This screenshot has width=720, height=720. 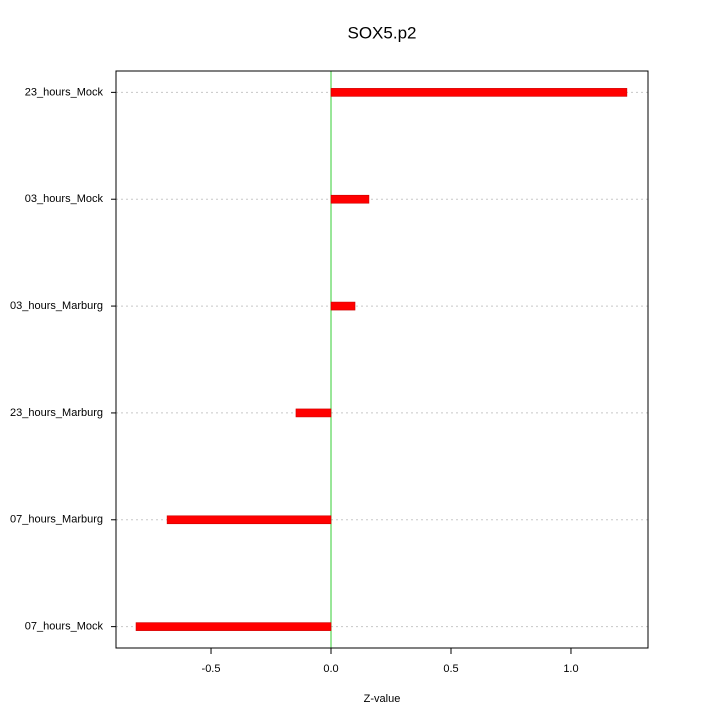 What do you see at coordinates (211, 669) in the screenshot?
I see `x-tick-label: -0.5` at bounding box center [211, 669].